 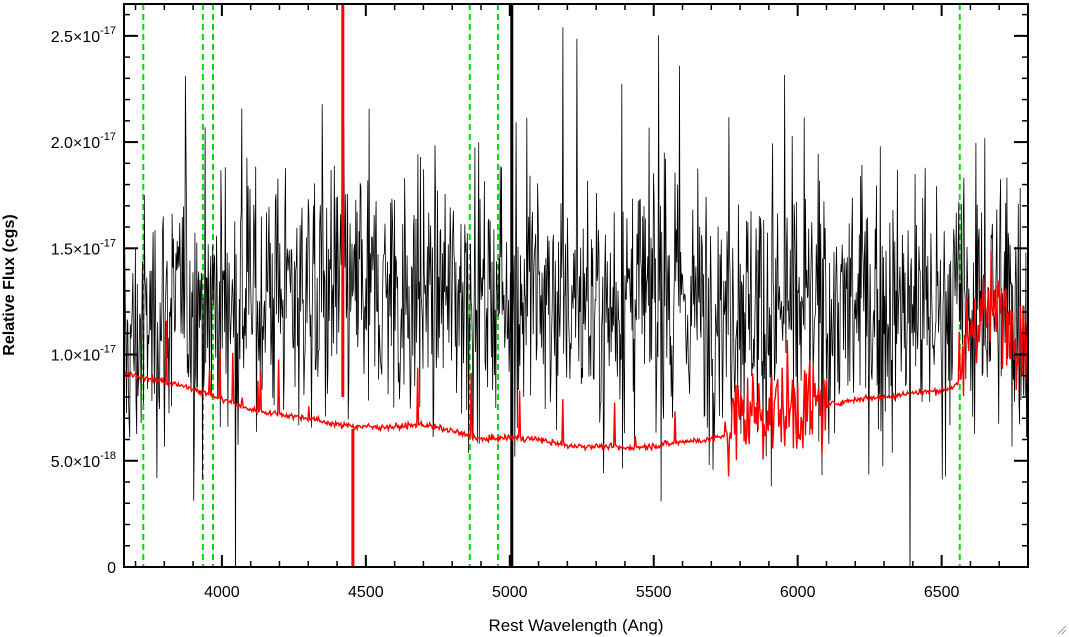 I want to click on y-tick-label: 1.0×10⁻¹⁷, so click(x=83, y=354).